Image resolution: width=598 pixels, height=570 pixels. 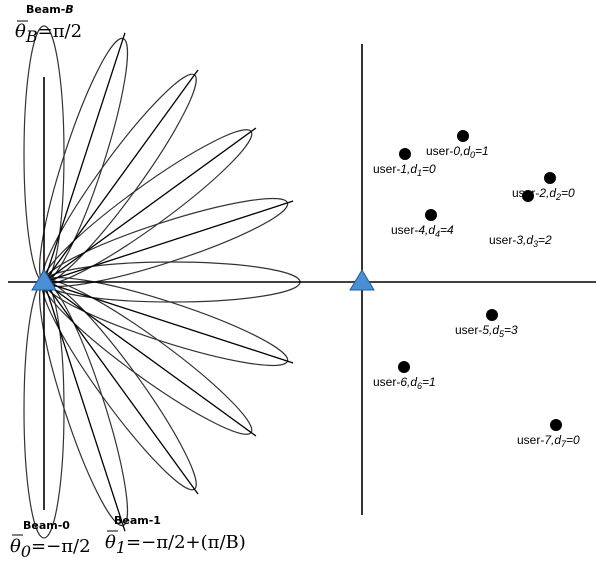 What do you see at coordinates (422, 231) in the screenshot?
I see `user-label: user-4,d4=4` at bounding box center [422, 231].